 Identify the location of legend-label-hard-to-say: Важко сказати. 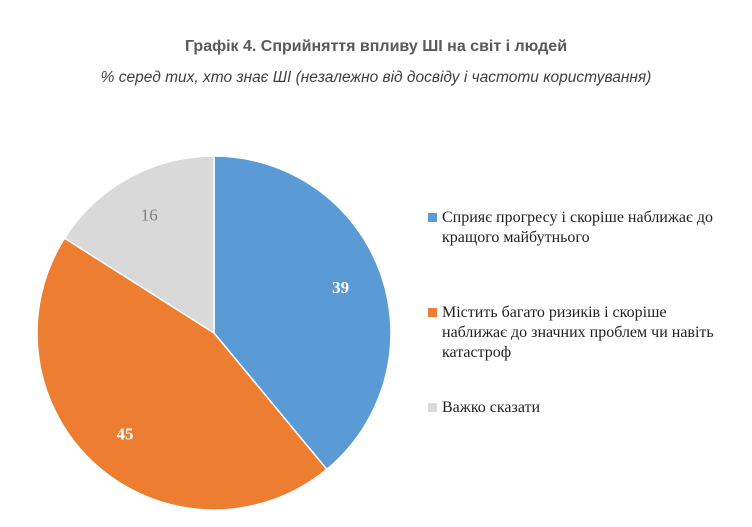
(491, 407).